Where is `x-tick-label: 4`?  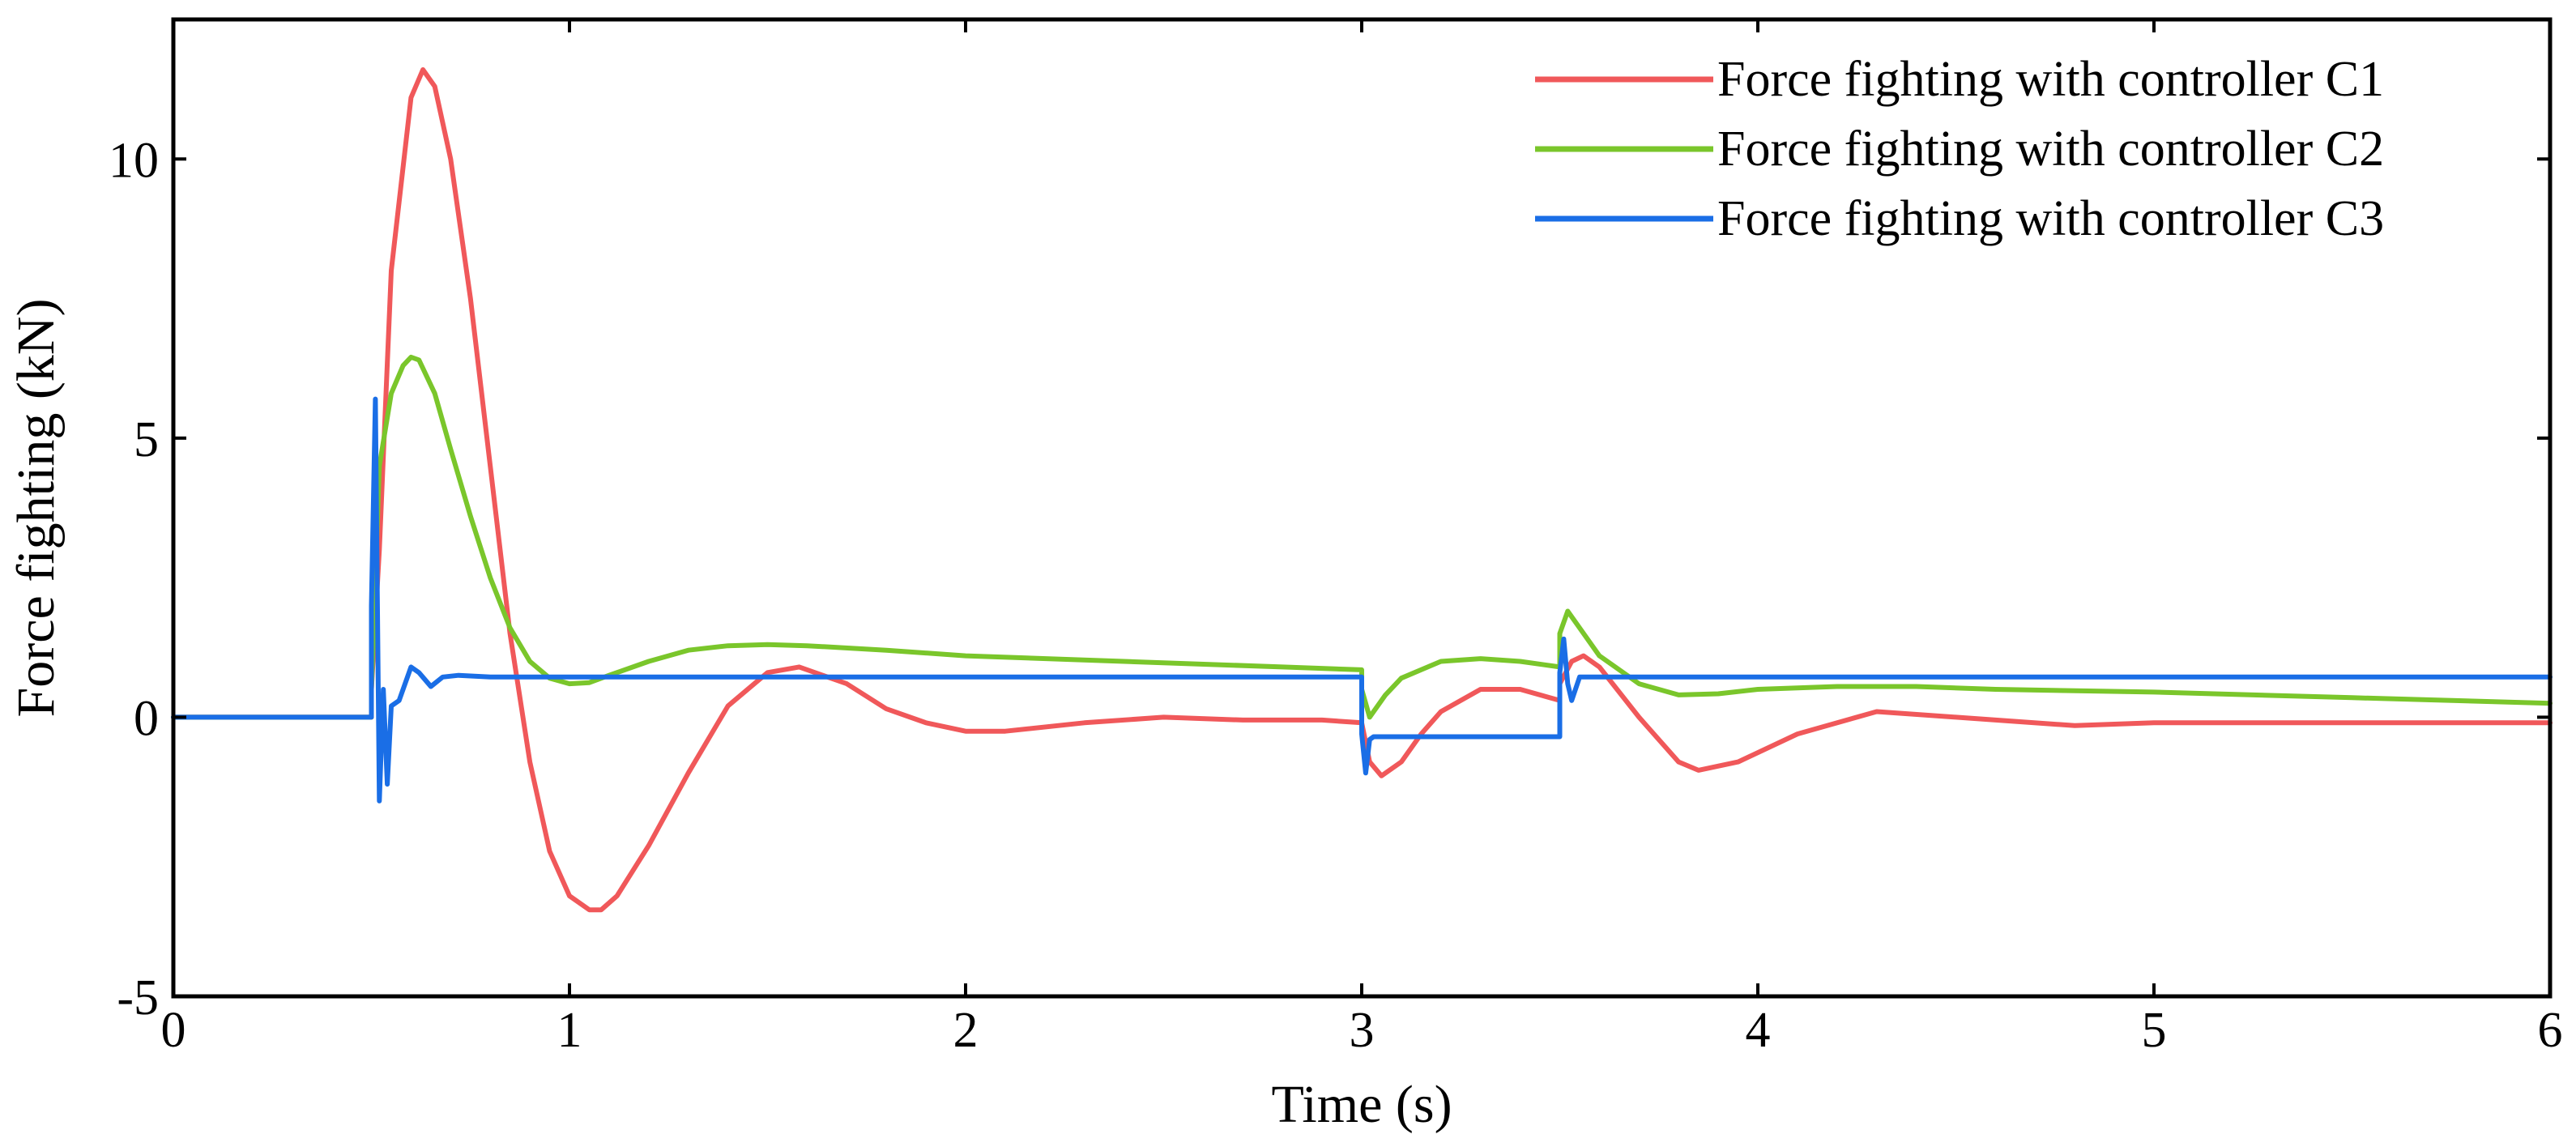 x-tick-label: 4 is located at coordinates (1759, 1030).